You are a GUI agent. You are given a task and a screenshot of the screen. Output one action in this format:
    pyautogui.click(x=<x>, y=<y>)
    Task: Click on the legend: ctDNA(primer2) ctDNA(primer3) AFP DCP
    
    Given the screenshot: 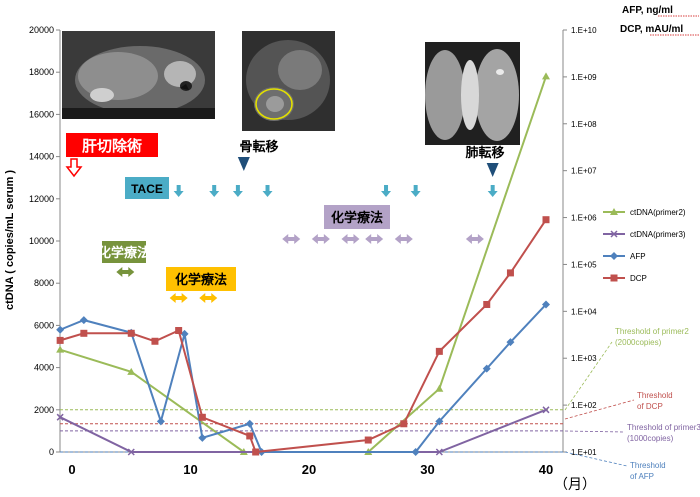 What is the action you would take?
    pyautogui.click(x=644, y=245)
    